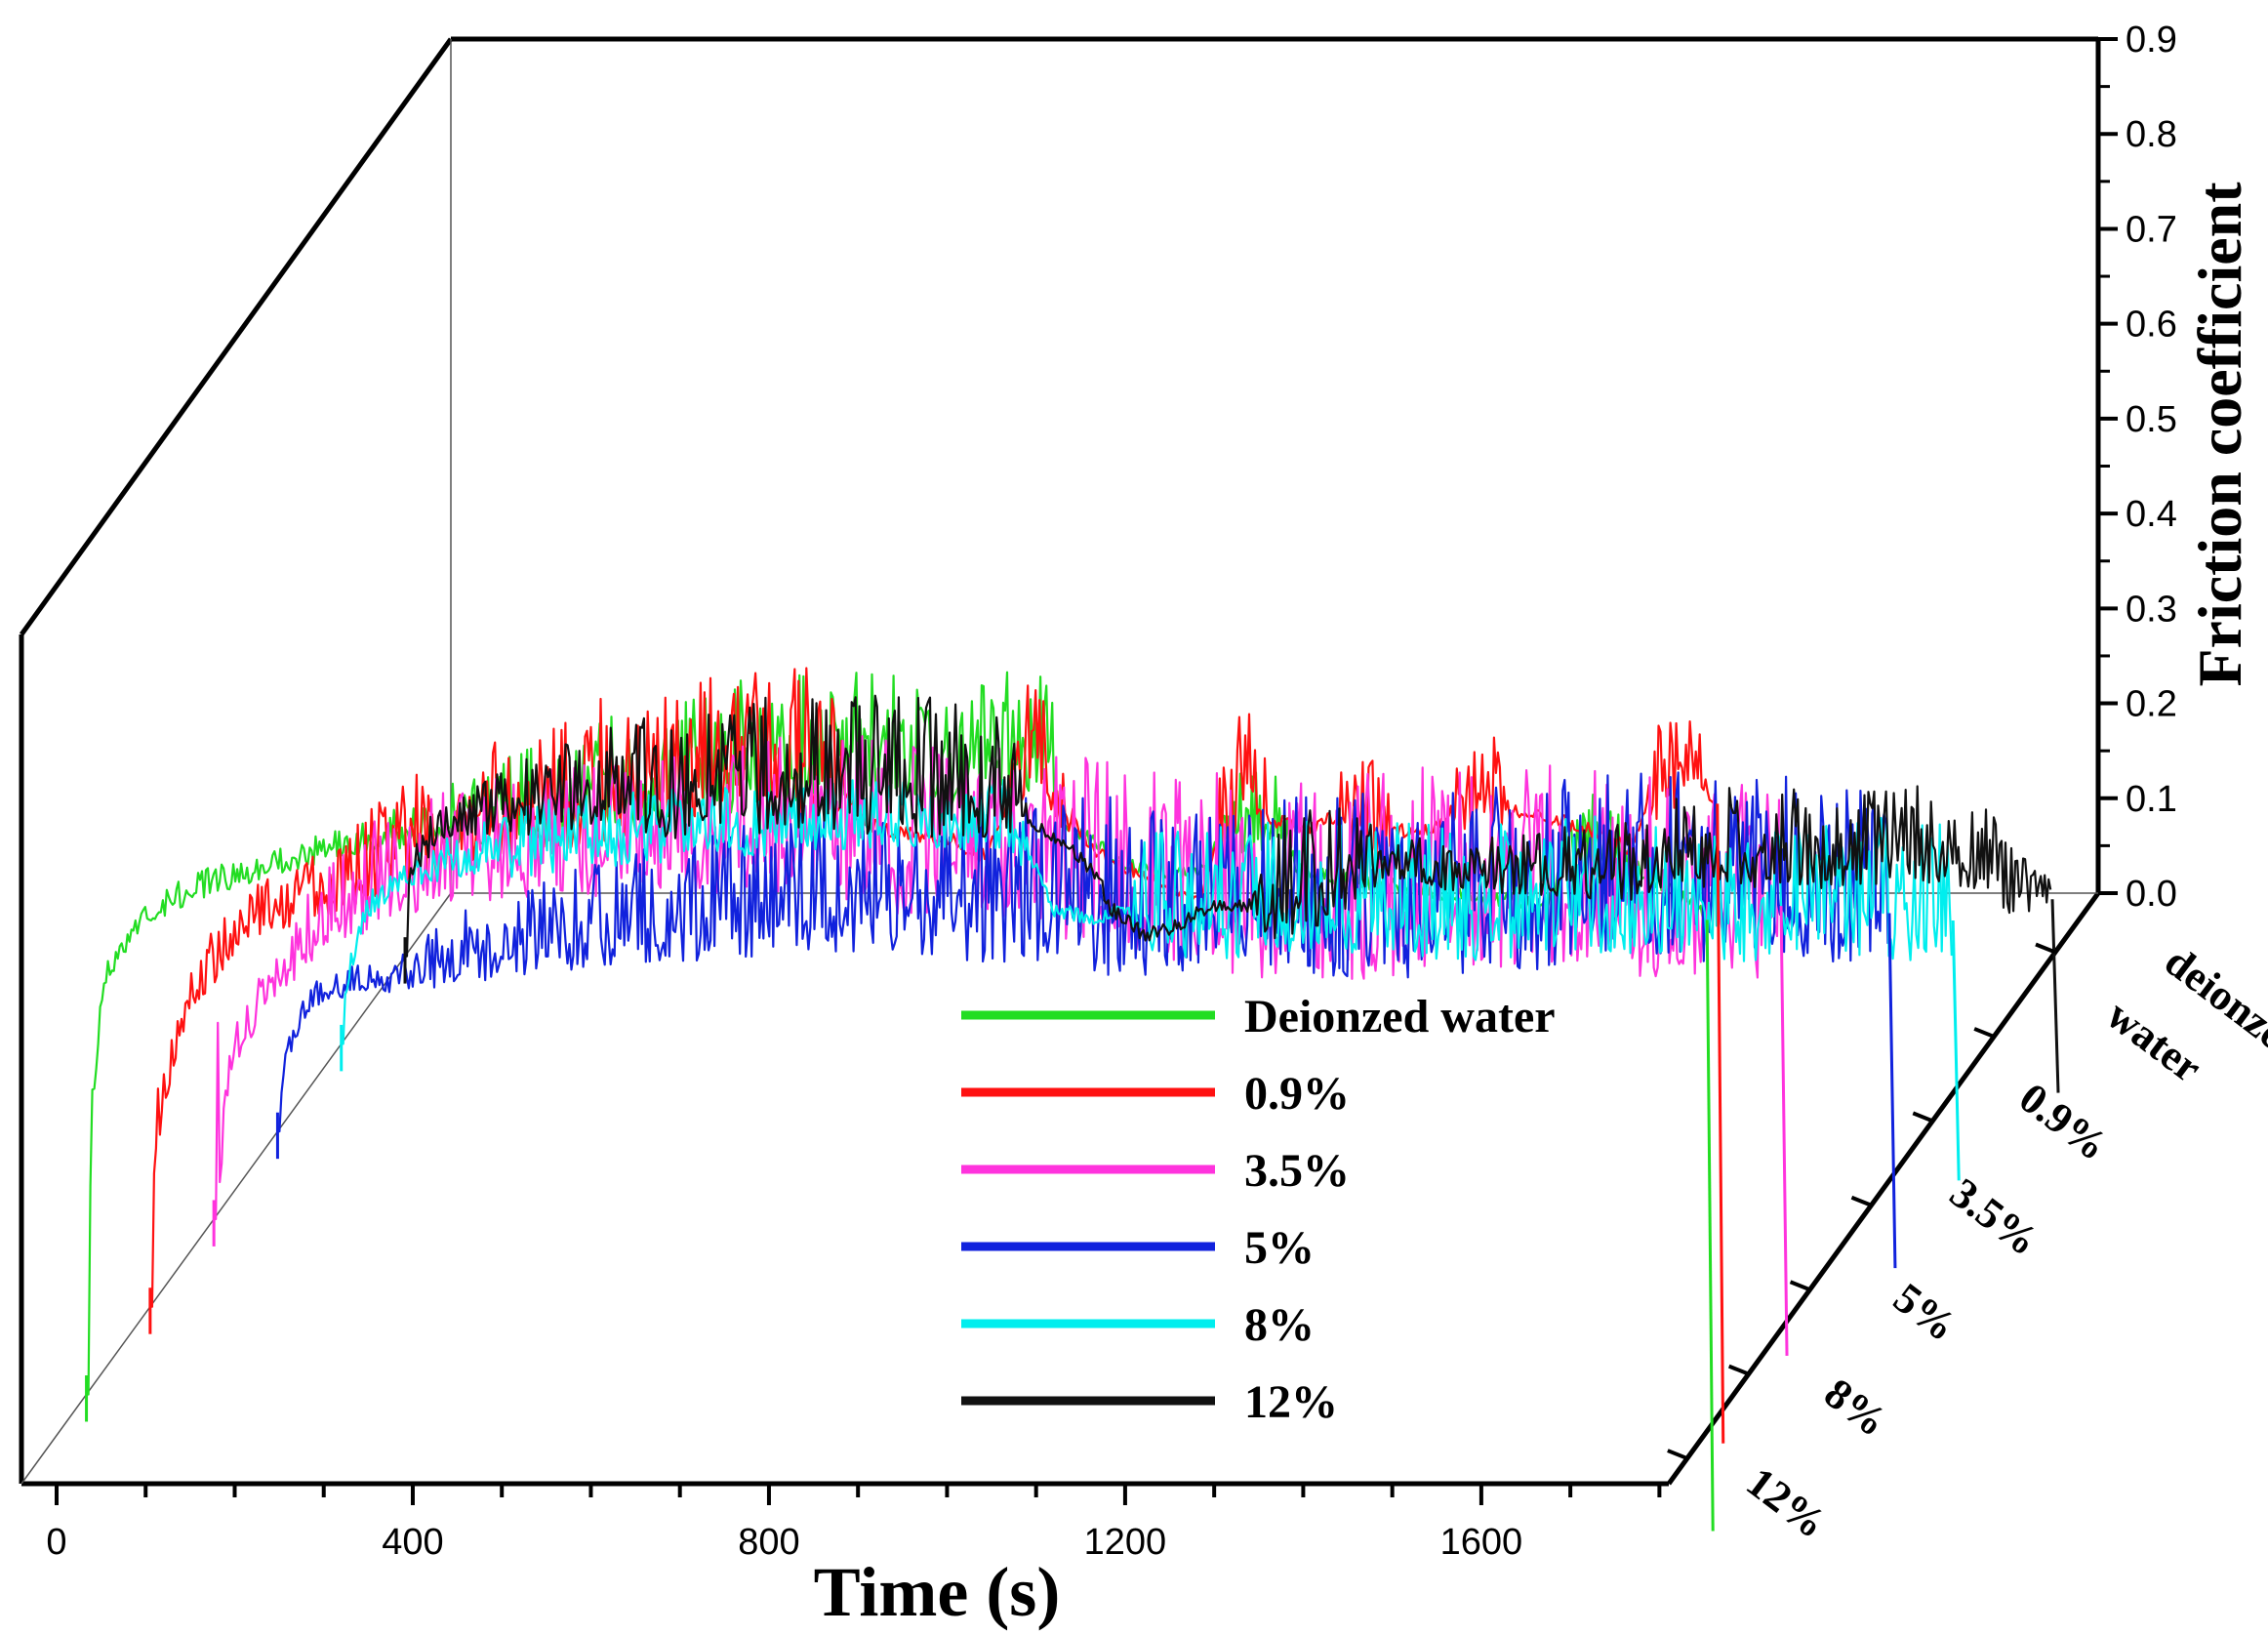 The width and height of the screenshot is (2268, 1635). Describe the element at coordinates (2152, 325) in the screenshot. I see `y-tick-label: 0.6` at that location.